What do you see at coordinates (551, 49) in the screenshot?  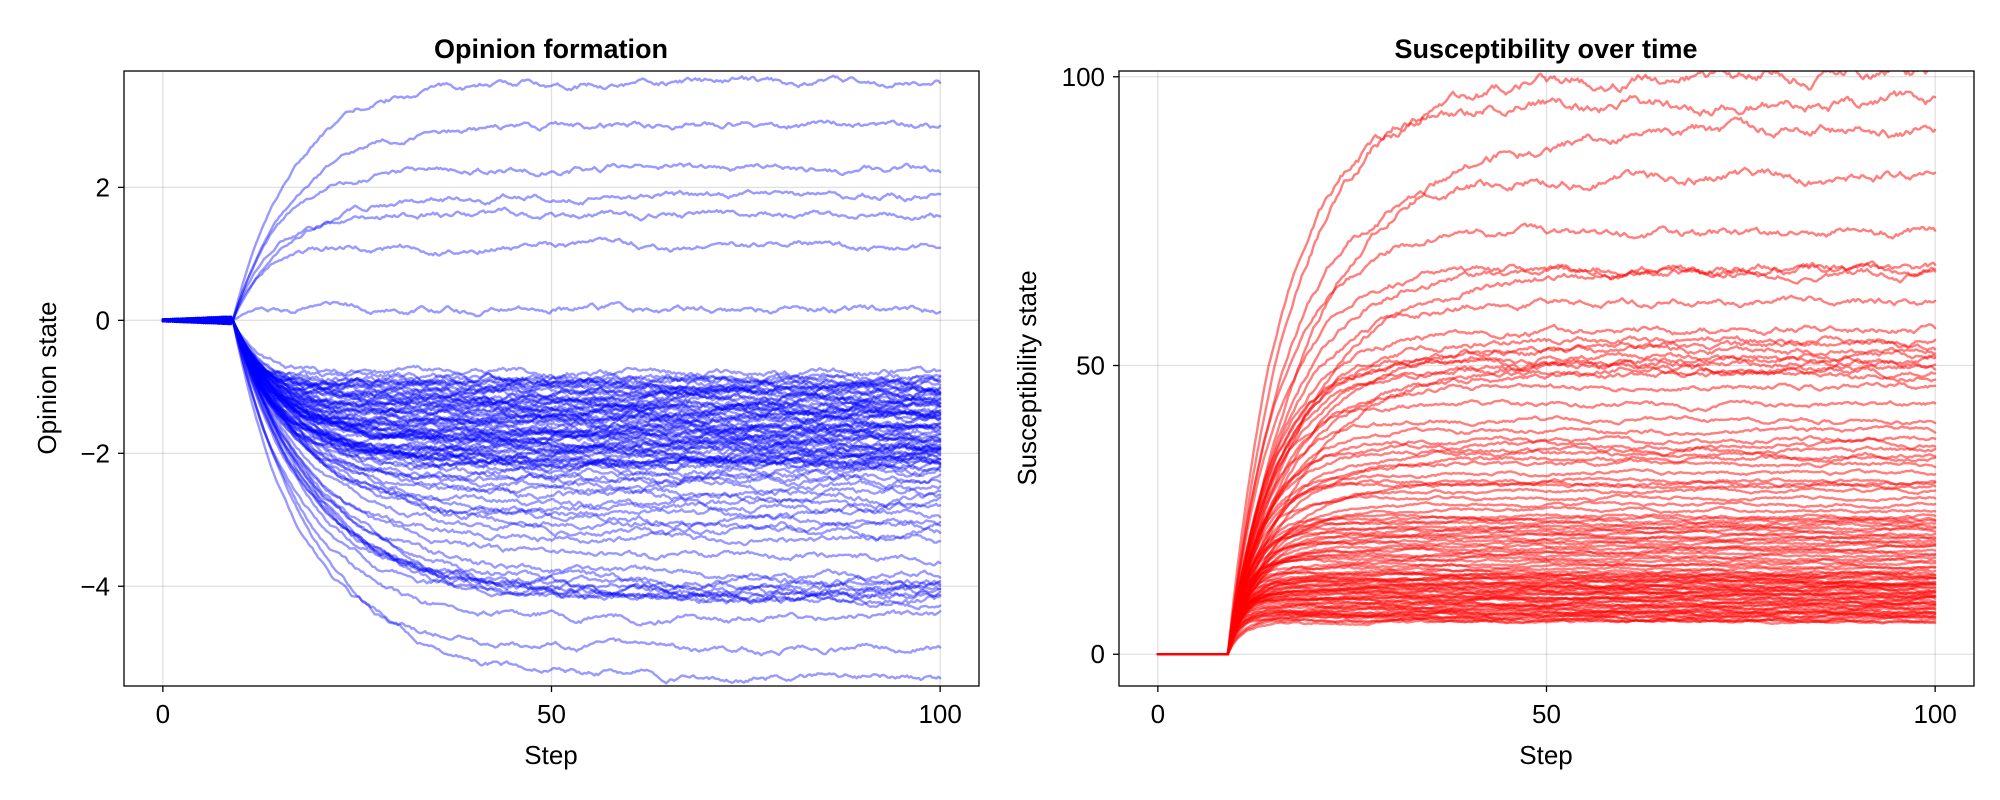 I see `chart-title: Opinion formation` at bounding box center [551, 49].